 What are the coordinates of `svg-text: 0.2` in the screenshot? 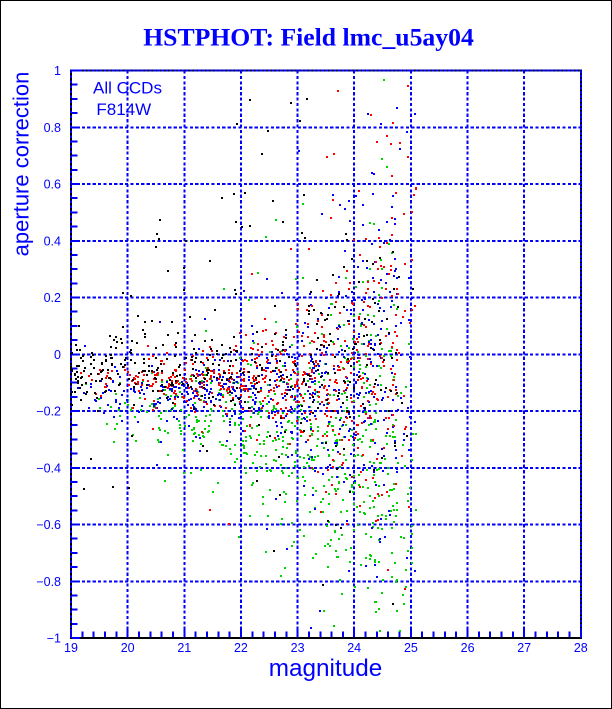 It's located at (52, 298).